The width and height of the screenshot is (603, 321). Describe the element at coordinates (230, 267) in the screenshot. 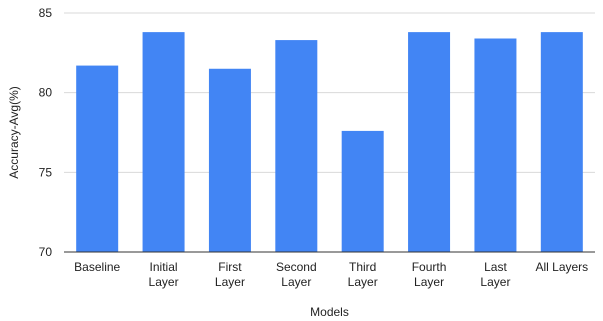

I see `x-tick-label: First` at that location.